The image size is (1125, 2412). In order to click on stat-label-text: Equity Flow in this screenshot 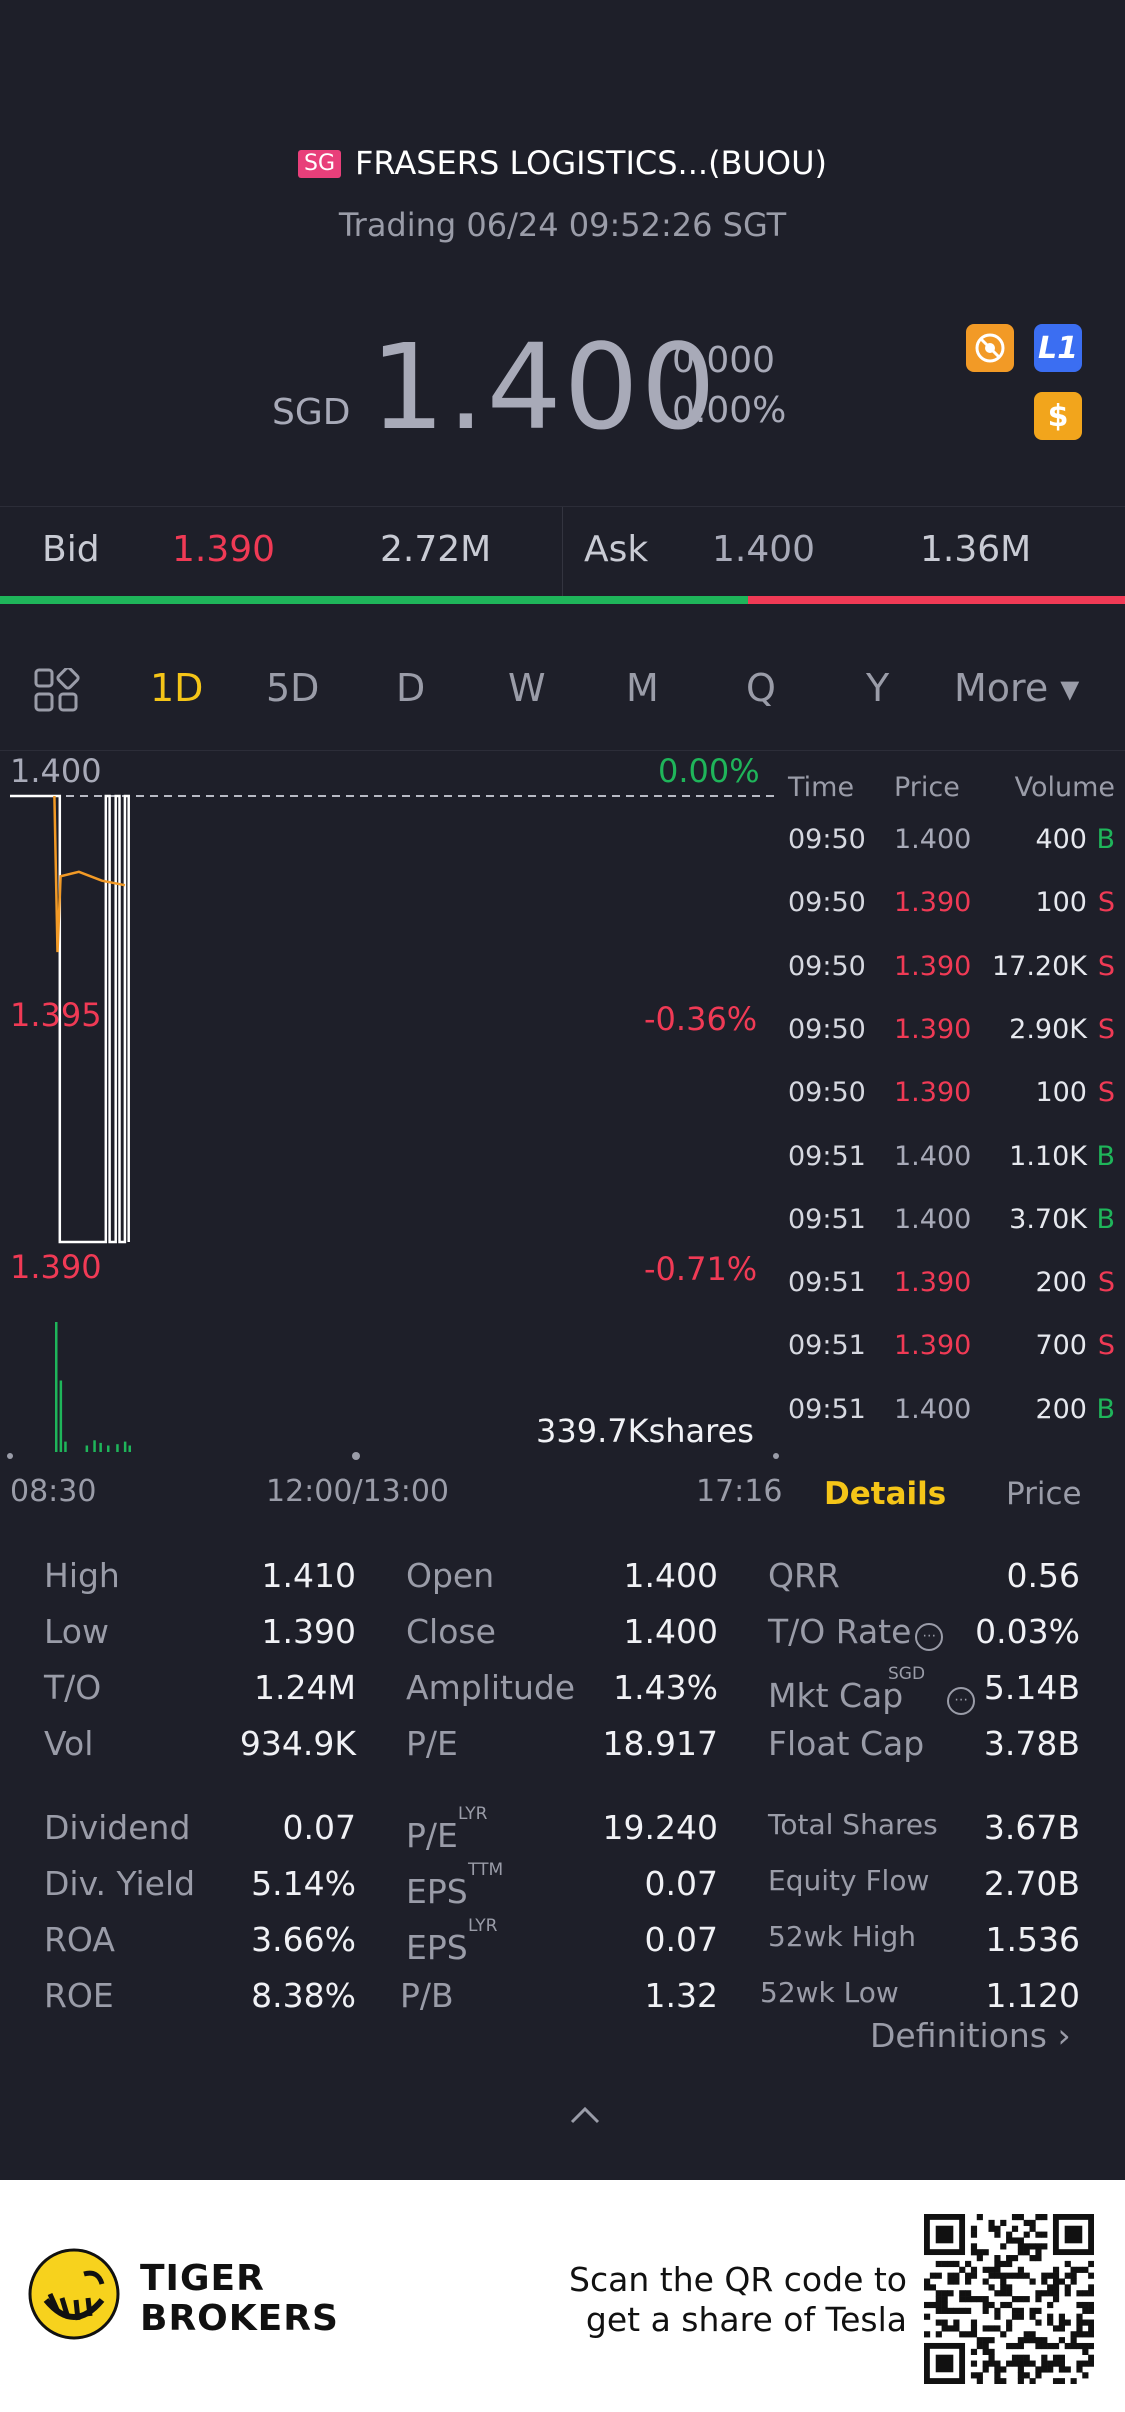, I will do `click(849, 1880)`.